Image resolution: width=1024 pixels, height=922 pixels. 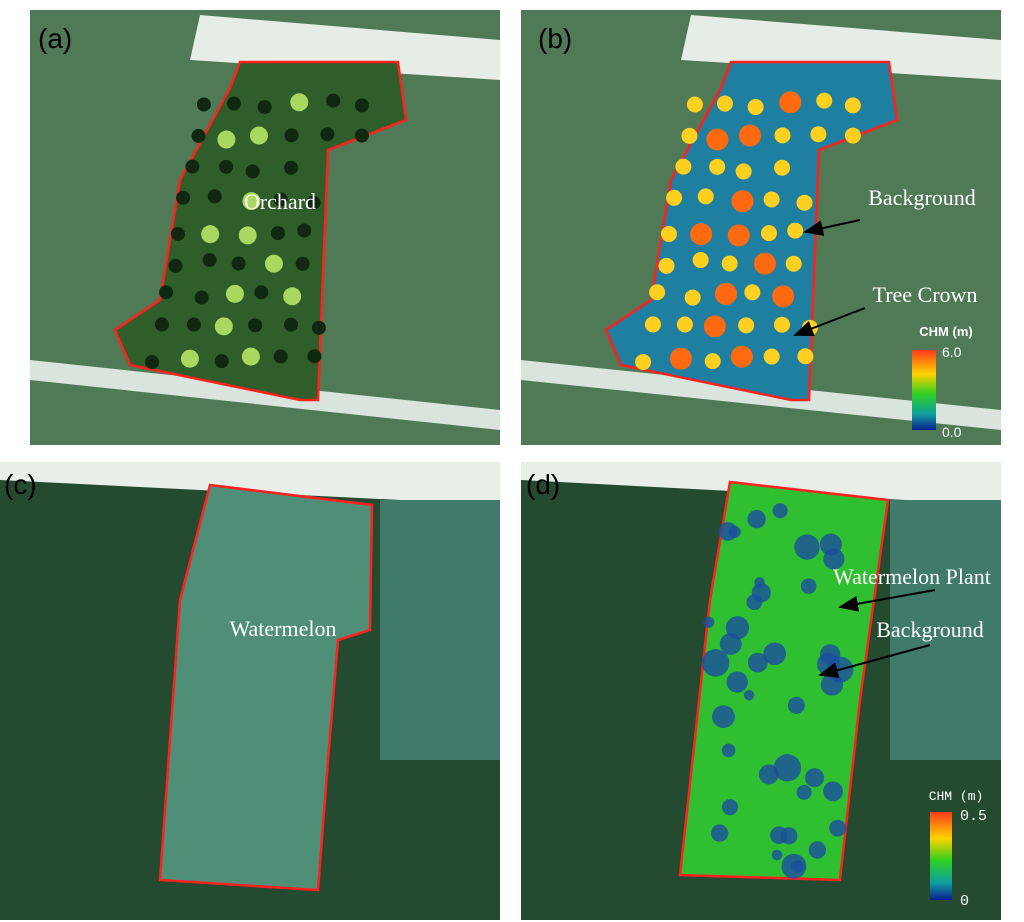 What do you see at coordinates (952, 352) in the screenshot?
I see `colorbar-max: 6.0` at bounding box center [952, 352].